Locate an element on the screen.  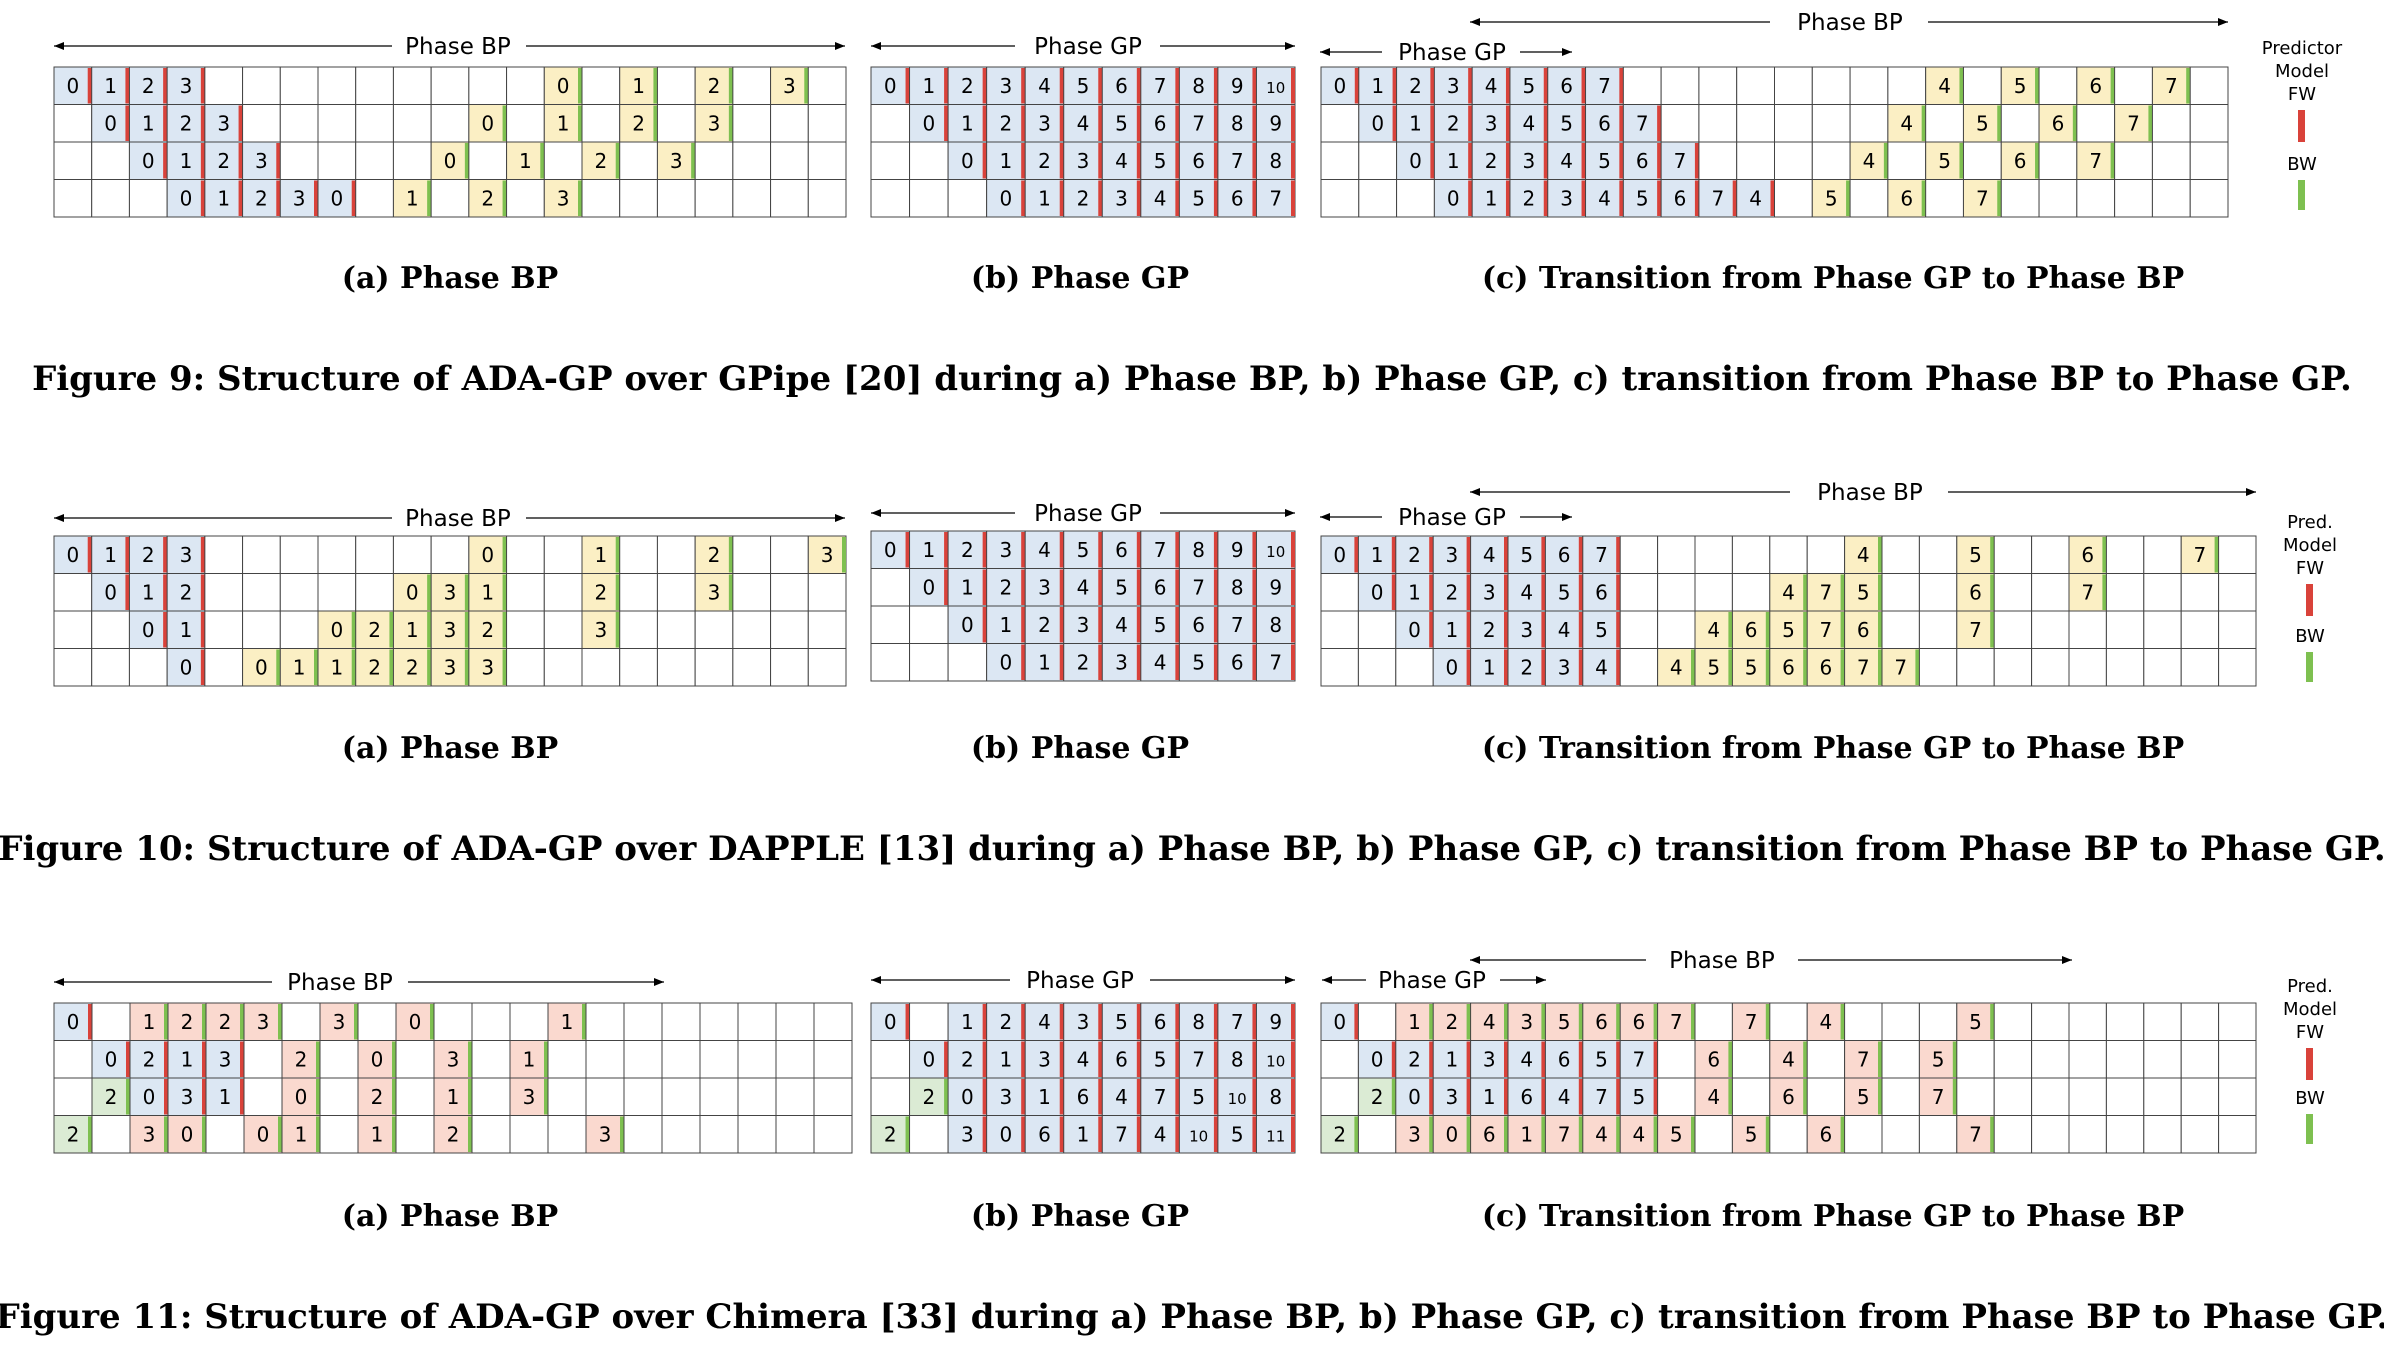
panel-caption: (b) Phase GP is located at coordinates (1080, 1216).